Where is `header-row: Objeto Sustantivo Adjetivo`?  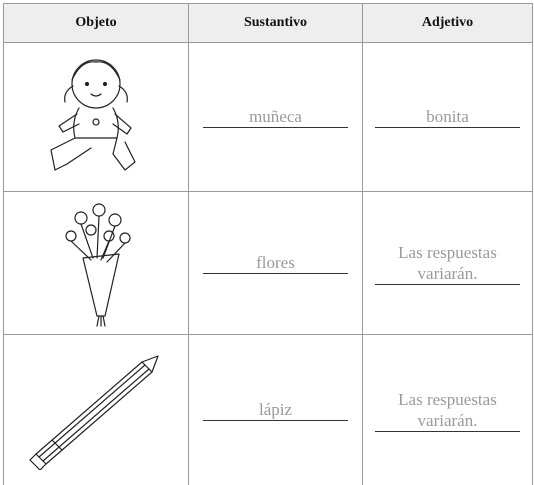
header-row: Objeto Sustantivo Adjetivo is located at coordinates (268, 22).